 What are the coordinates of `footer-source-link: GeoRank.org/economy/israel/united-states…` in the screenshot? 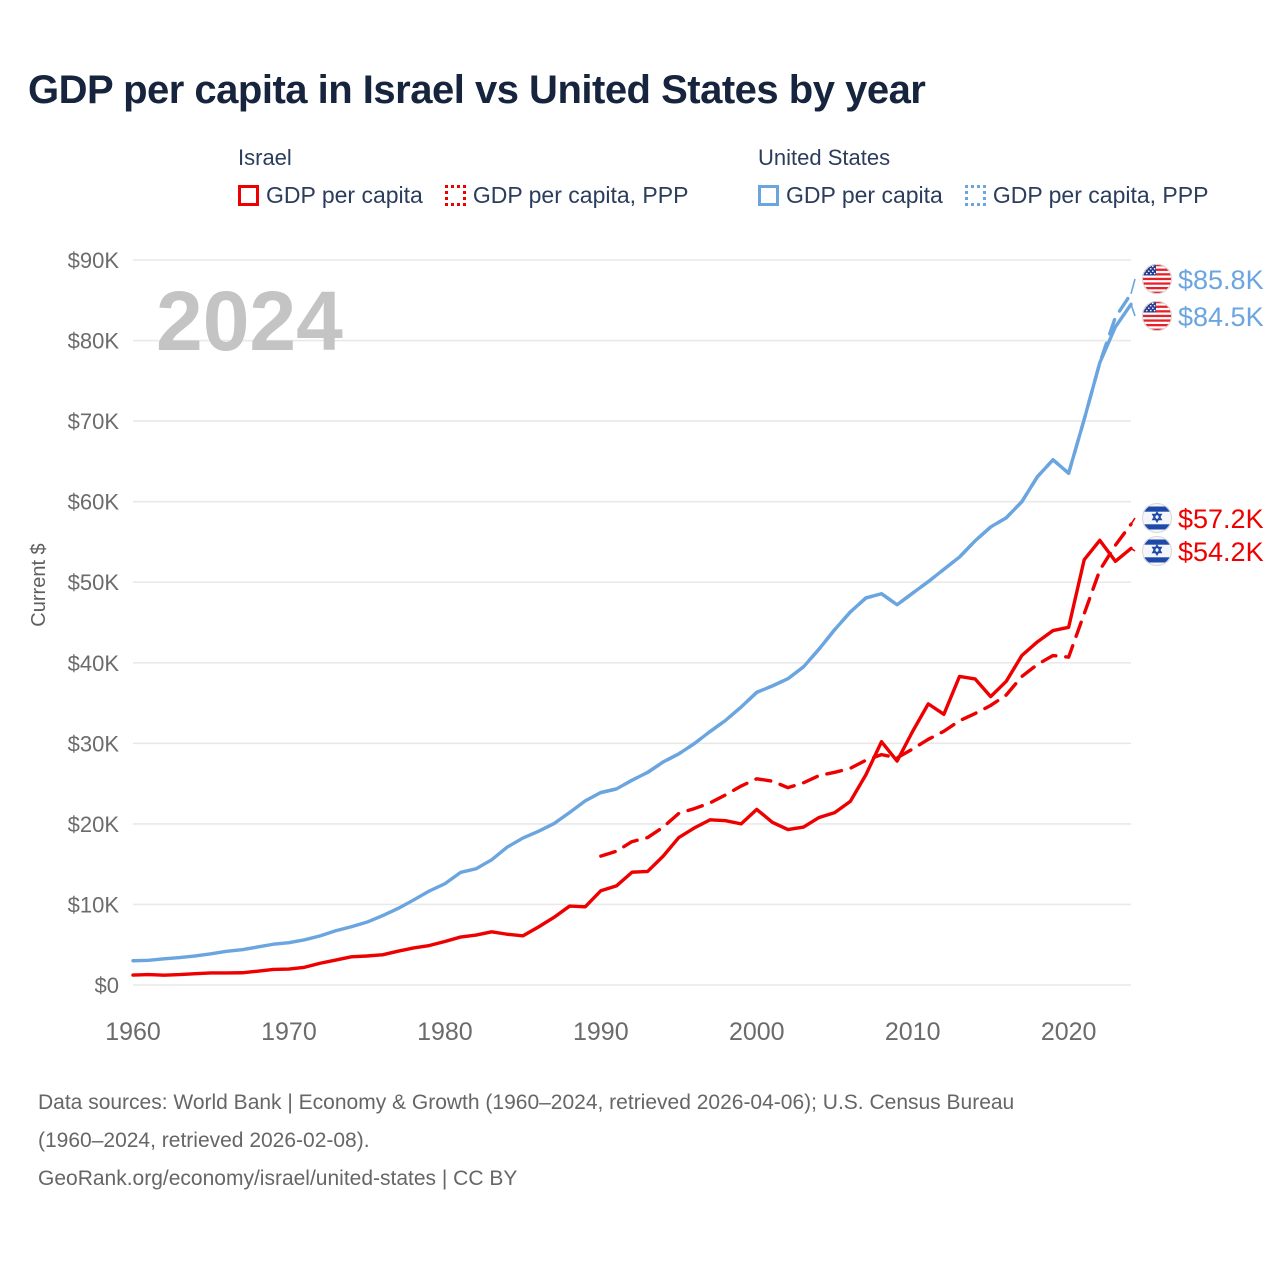 It's located at (278, 1178).